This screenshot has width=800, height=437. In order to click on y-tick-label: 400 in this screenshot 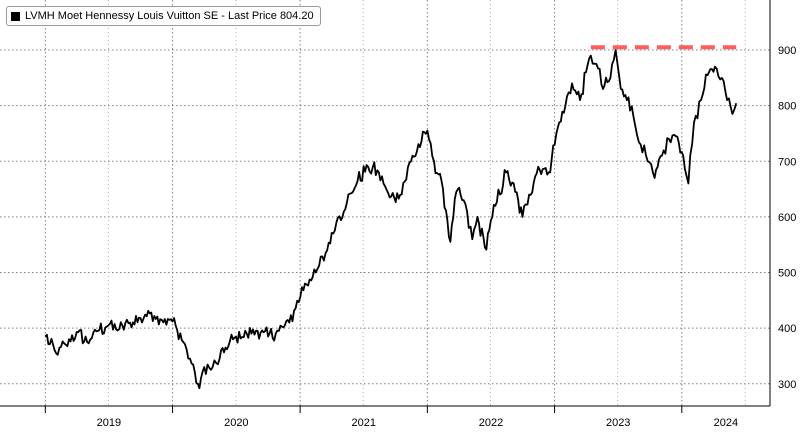, I will do `click(787, 329)`.